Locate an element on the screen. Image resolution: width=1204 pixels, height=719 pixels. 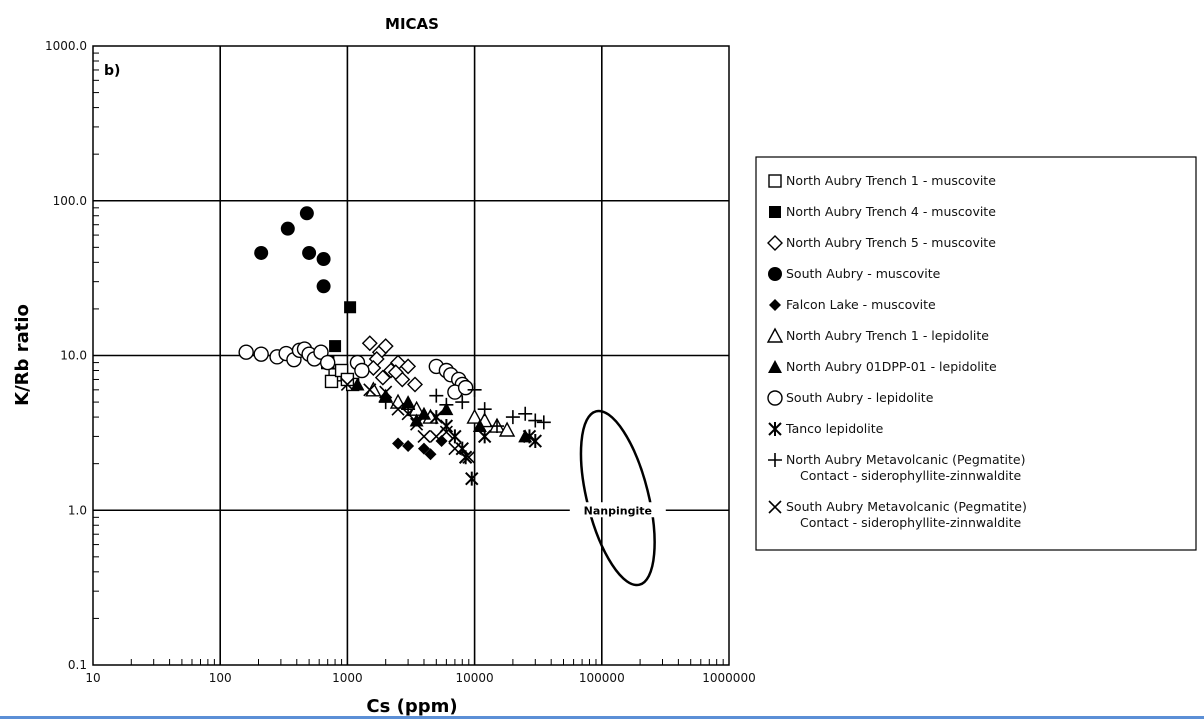
nanpingite-label-bg is located at coordinates (617, 510).